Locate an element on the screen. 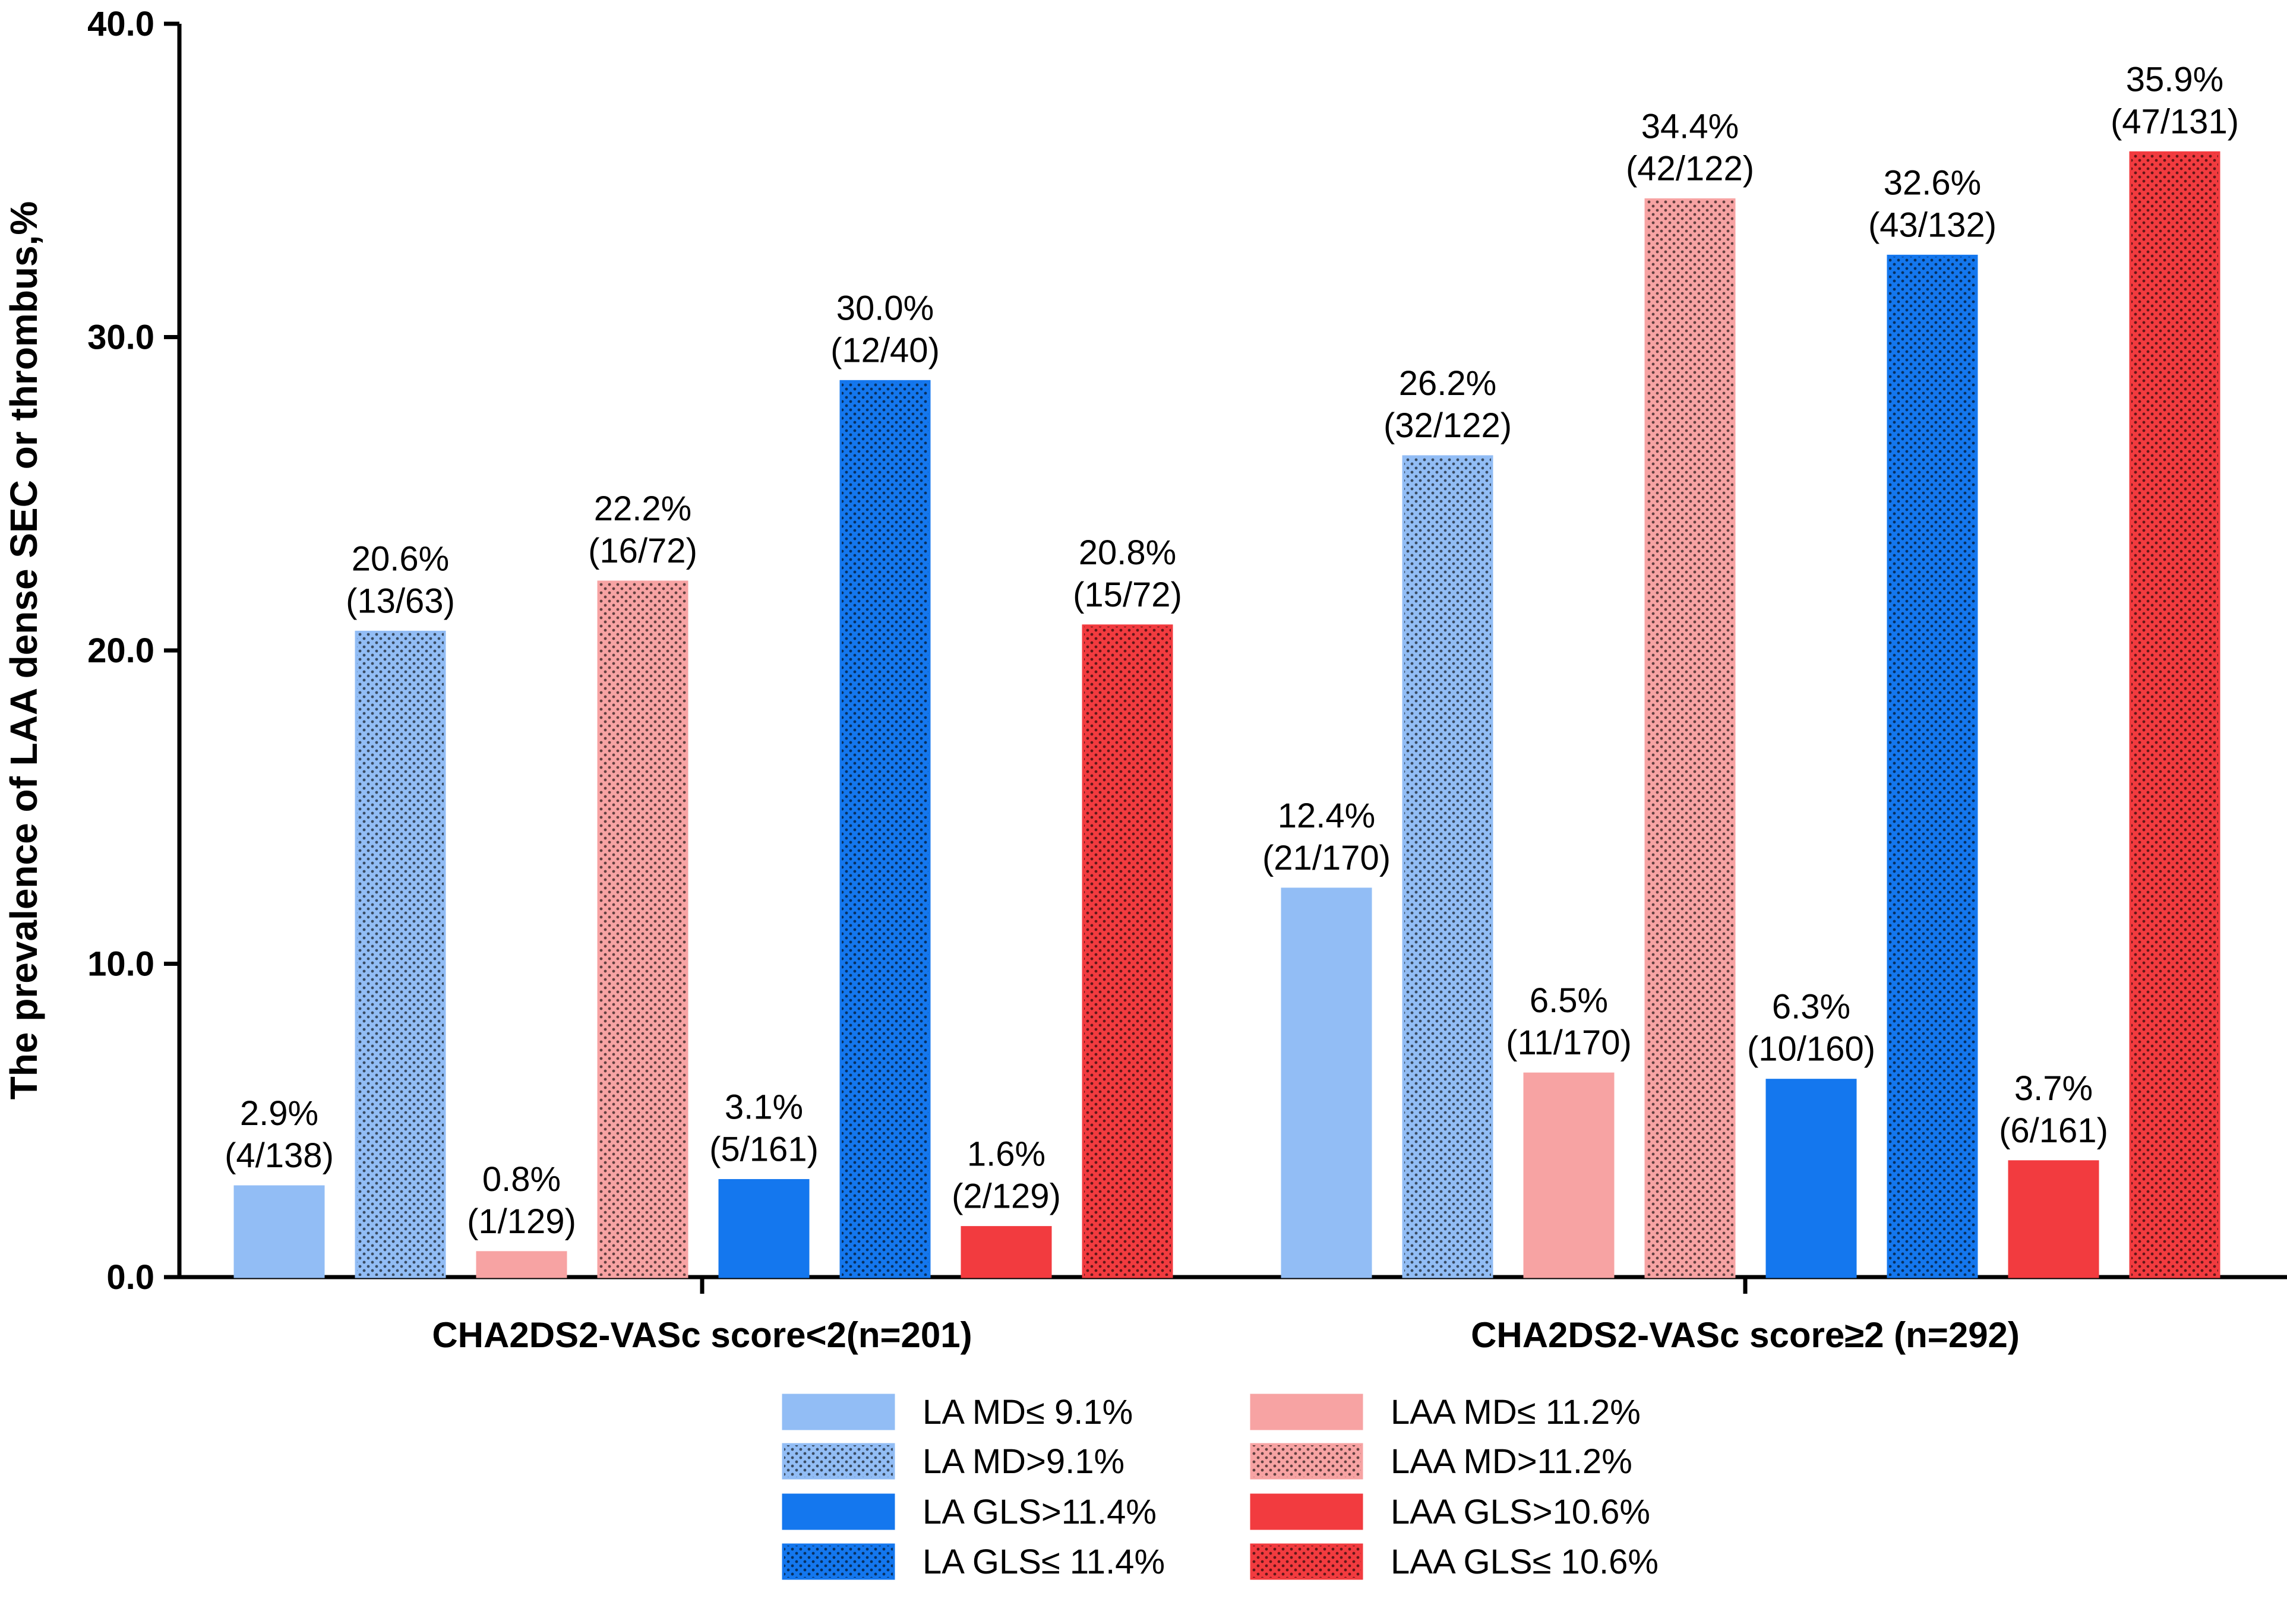 The height and width of the screenshot is (1624, 2287). data-label-count: (47/131) is located at coordinates (2175, 121).